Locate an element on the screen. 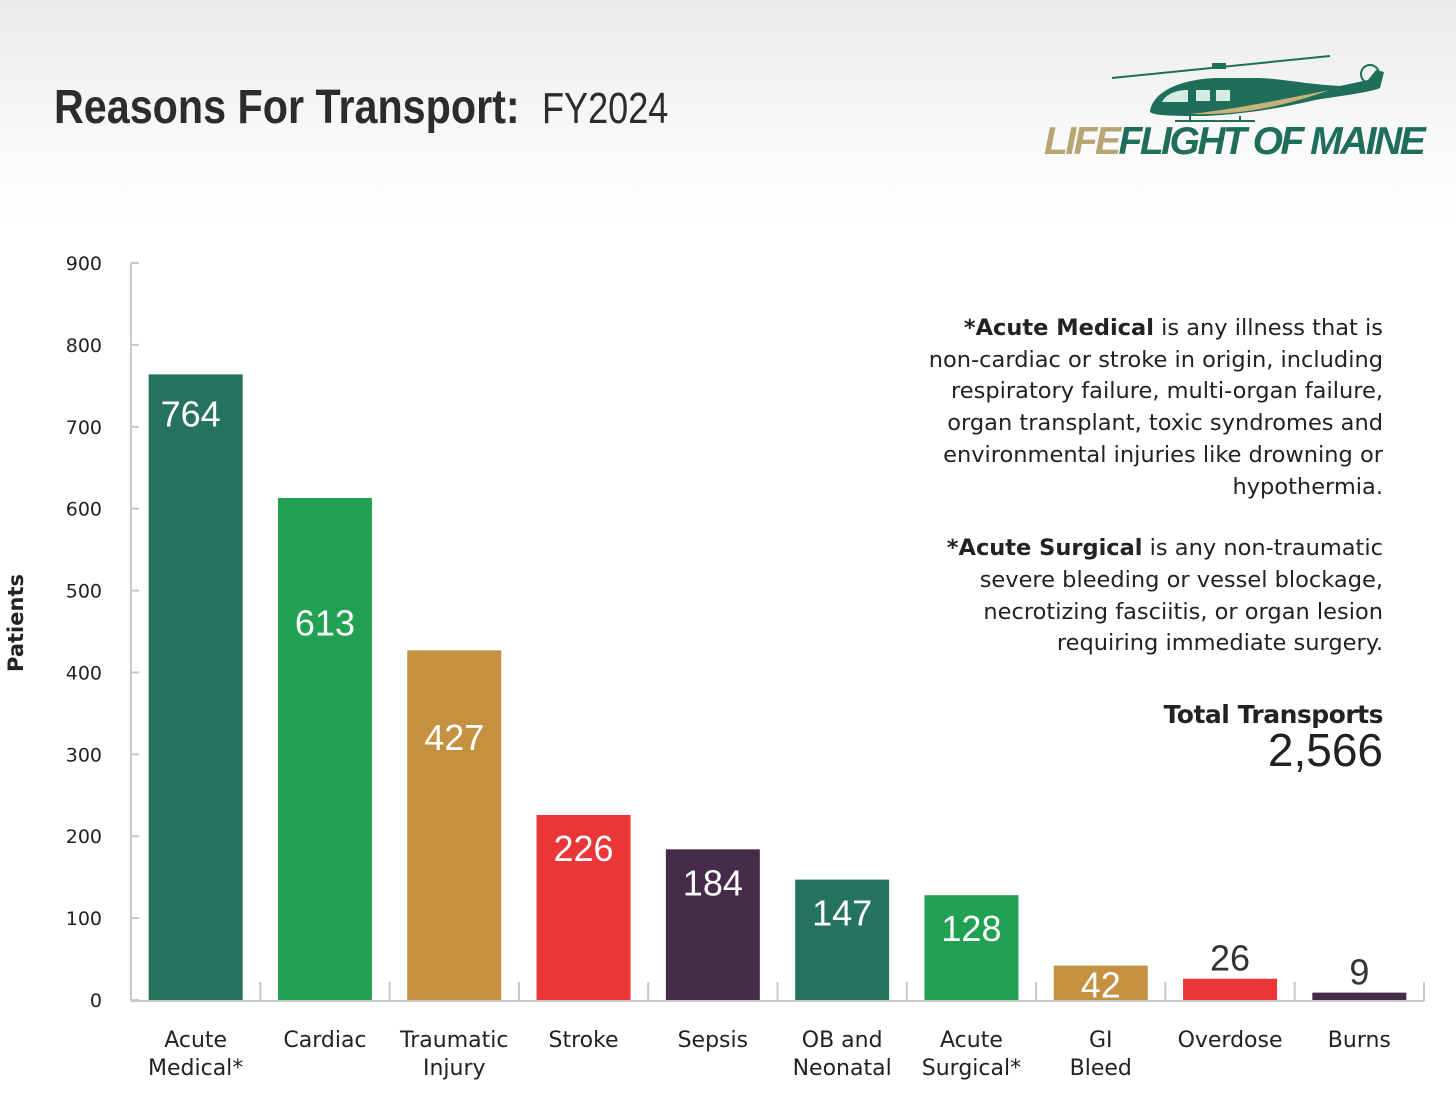 The height and width of the screenshot is (1112, 1456). value-label: 9 is located at coordinates (1359, 972).